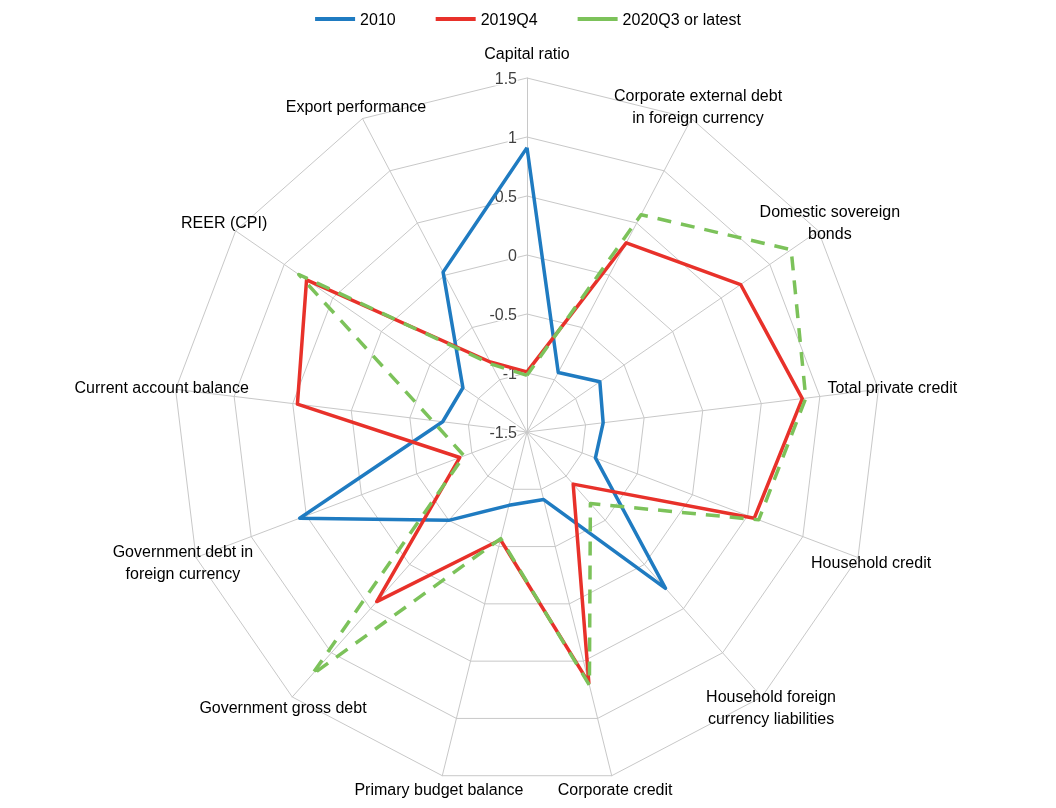 The image size is (1056, 808). I want to click on y-tick-label: 1, so click(513, 137).